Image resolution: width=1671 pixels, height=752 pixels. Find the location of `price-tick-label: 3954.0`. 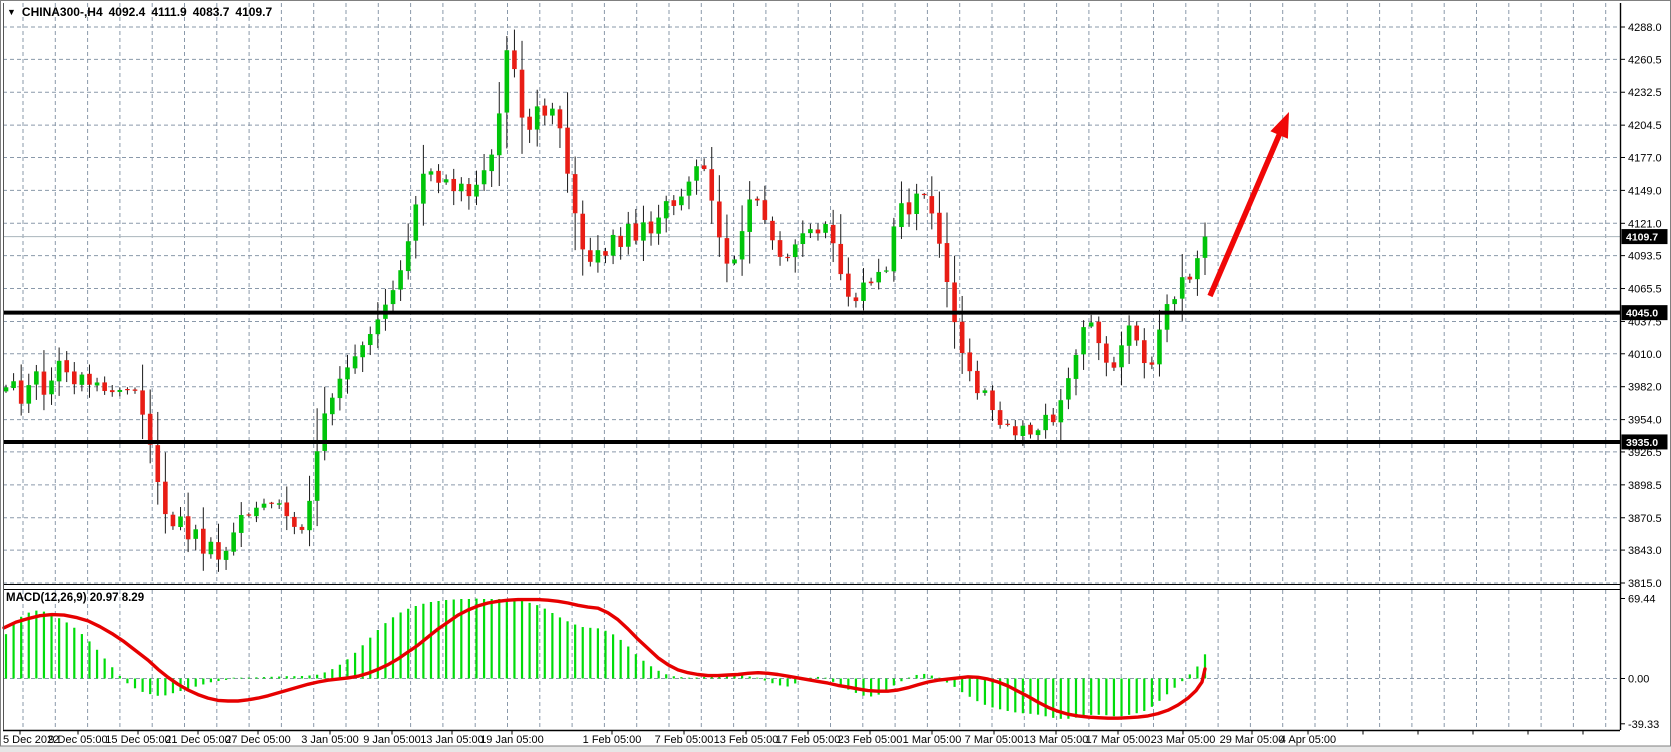

price-tick-label: 3954.0 is located at coordinates (1645, 421).